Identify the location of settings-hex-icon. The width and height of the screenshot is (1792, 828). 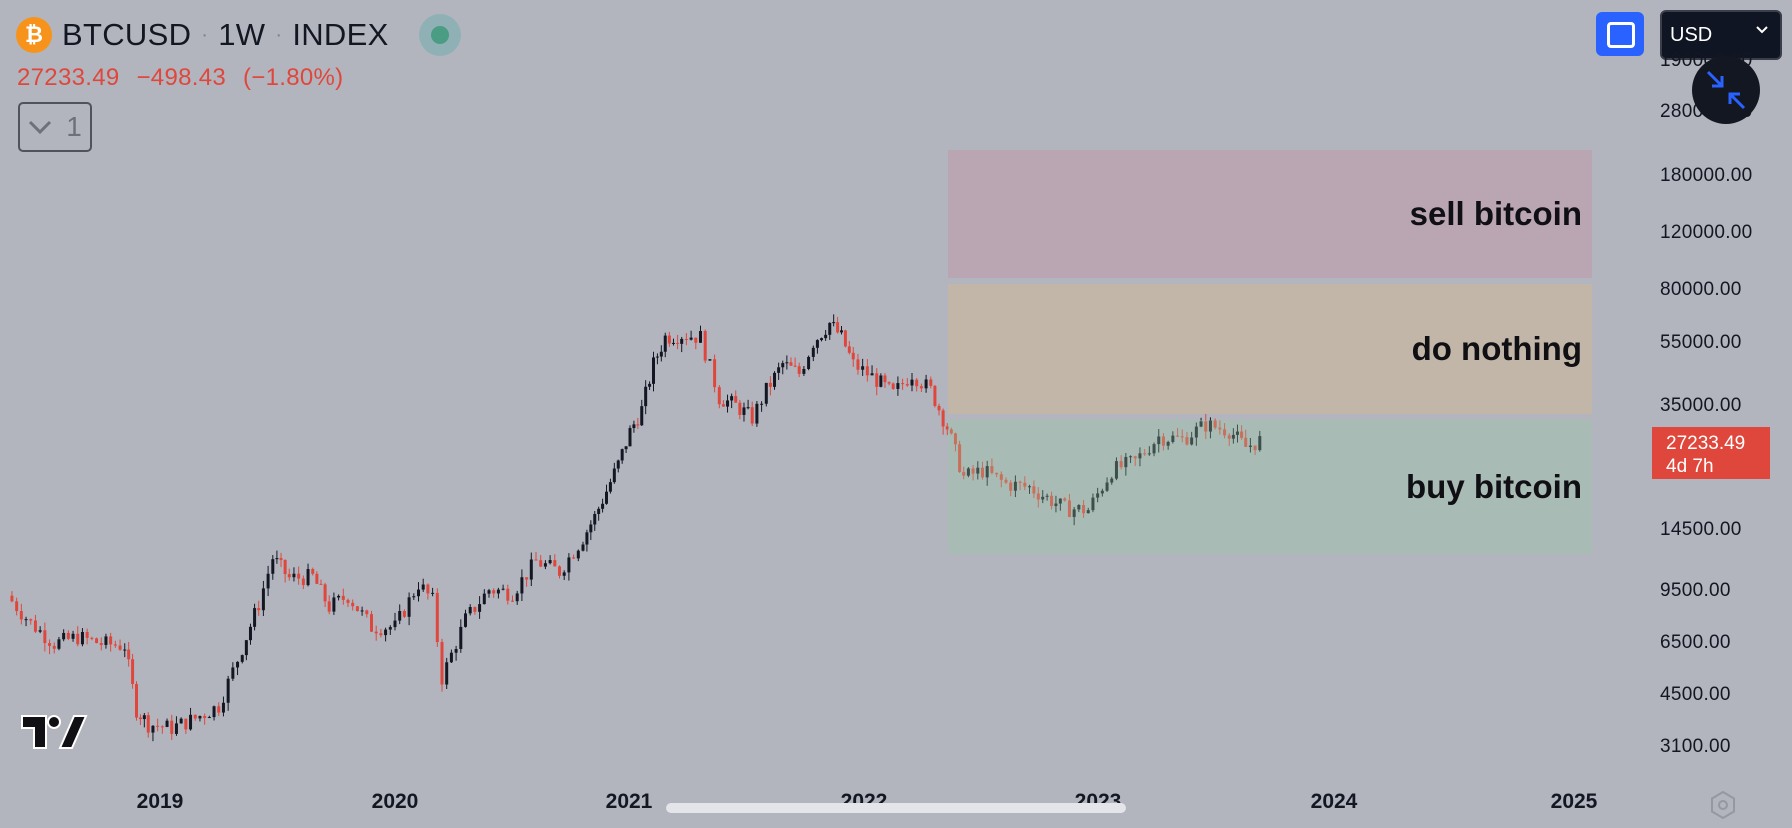
(1723, 805).